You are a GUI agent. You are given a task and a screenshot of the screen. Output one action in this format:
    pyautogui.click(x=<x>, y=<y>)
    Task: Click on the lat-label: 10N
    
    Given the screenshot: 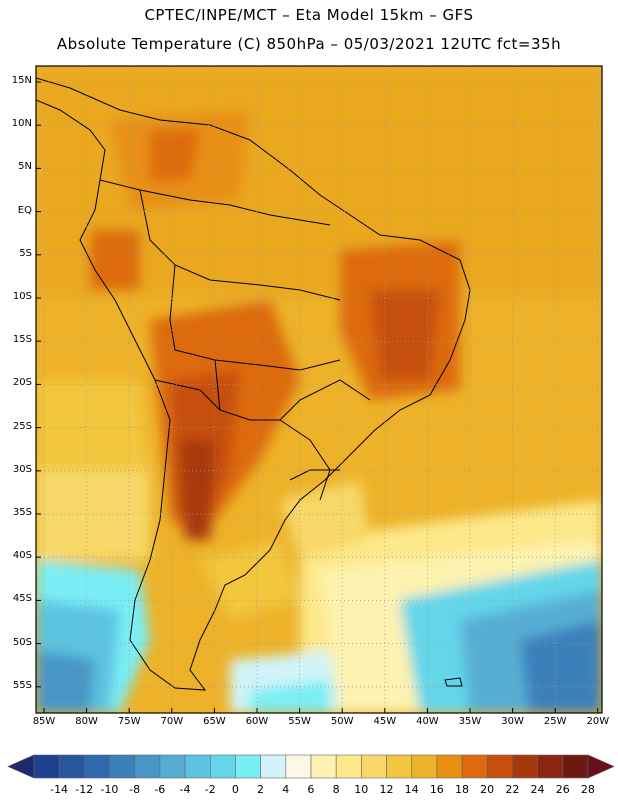 What is the action you would take?
    pyautogui.click(x=21, y=124)
    